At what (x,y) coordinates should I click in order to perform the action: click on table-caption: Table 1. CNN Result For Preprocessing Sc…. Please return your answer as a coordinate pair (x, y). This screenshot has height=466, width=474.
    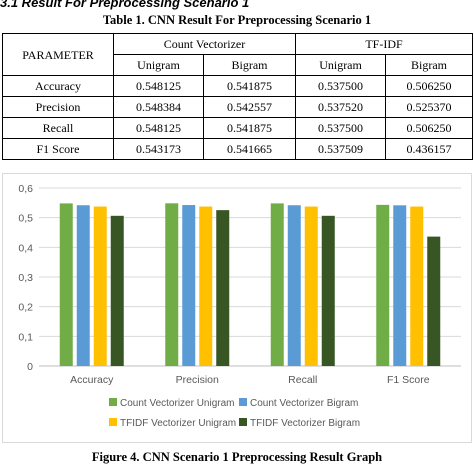
    Looking at the image, I should click on (237, 20).